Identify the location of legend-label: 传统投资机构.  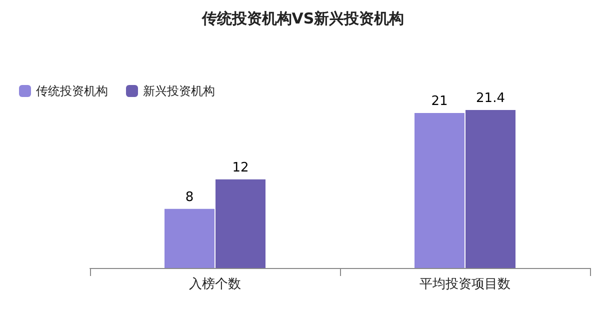
(72, 91).